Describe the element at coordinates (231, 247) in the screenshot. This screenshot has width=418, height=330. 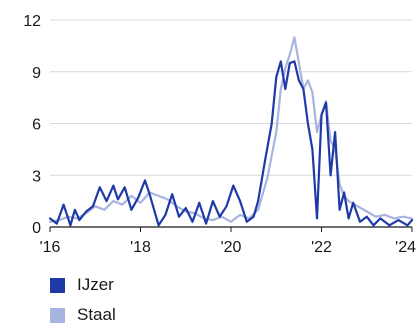
I see `x-tick-label: '20` at that location.